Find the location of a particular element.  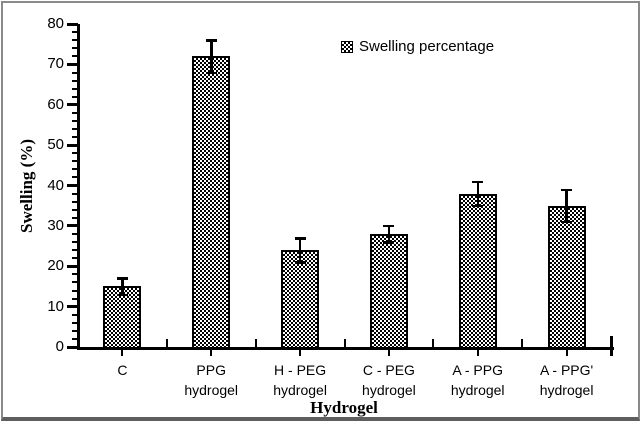

legend: Swelling percentage is located at coordinates (417, 46).